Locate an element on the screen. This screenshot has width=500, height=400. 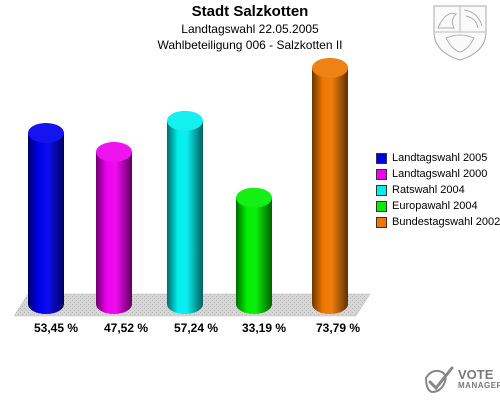
vote-manager-wordmark: VOTE MANAGER is located at coordinates (479, 379).